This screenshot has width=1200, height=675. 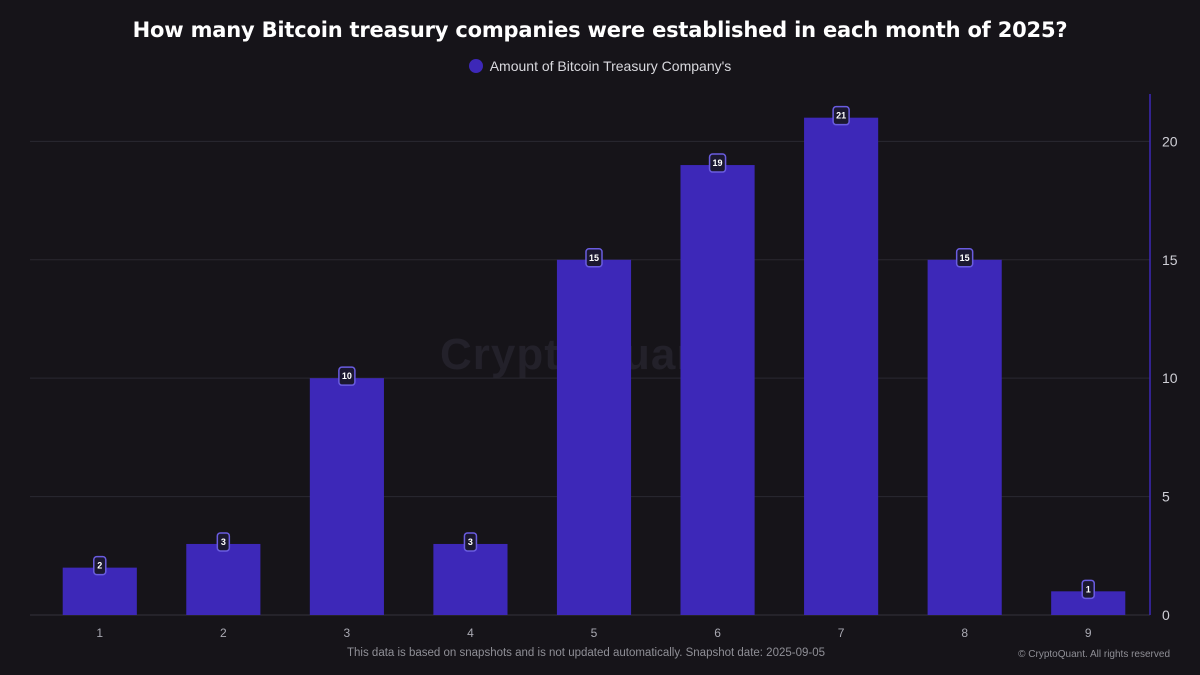 What do you see at coordinates (841, 633) in the screenshot?
I see `x-tick-label: 7` at bounding box center [841, 633].